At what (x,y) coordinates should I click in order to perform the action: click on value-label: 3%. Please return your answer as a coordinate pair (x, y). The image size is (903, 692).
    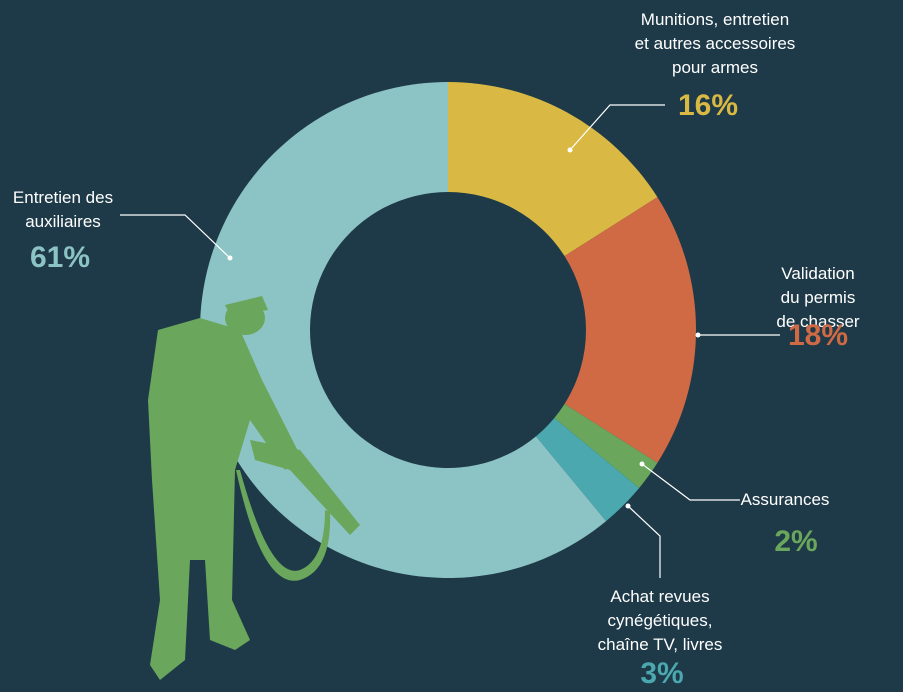
    Looking at the image, I should click on (662, 673).